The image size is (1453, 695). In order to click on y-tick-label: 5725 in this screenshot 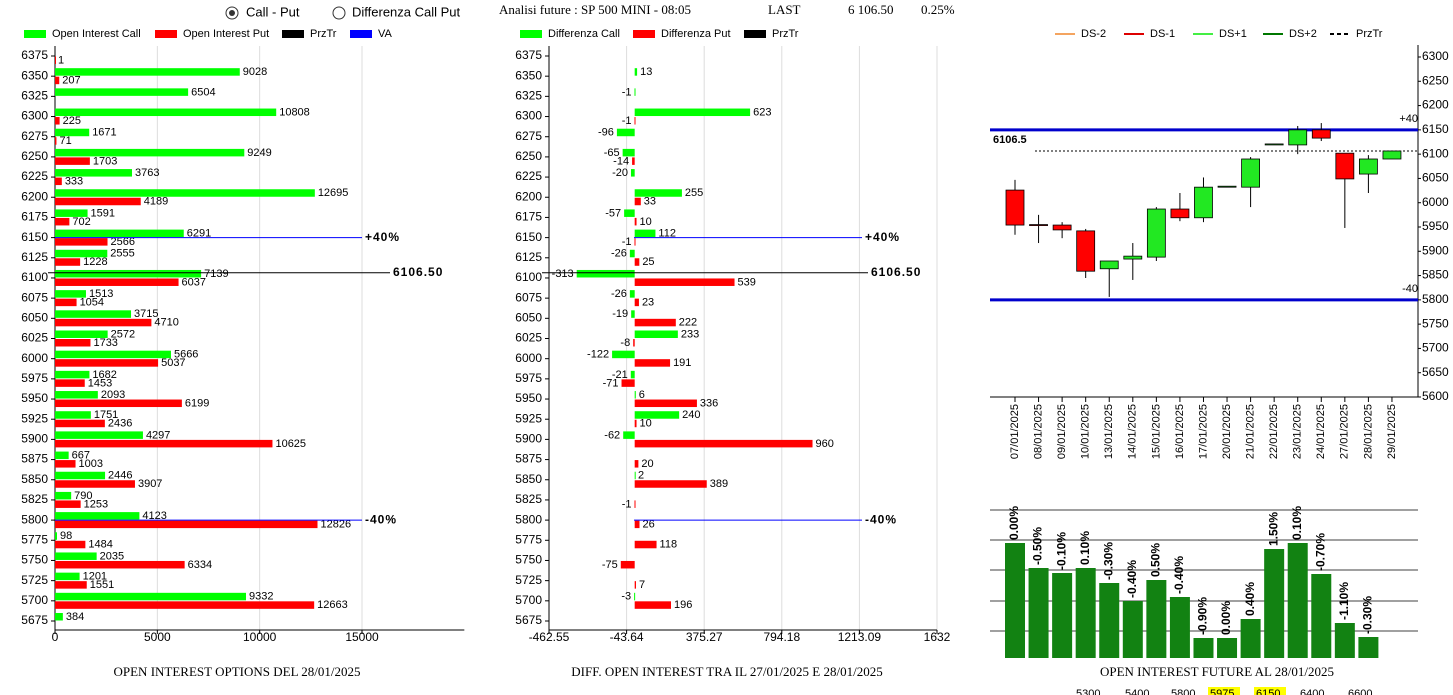, I will do `click(34, 580)`.